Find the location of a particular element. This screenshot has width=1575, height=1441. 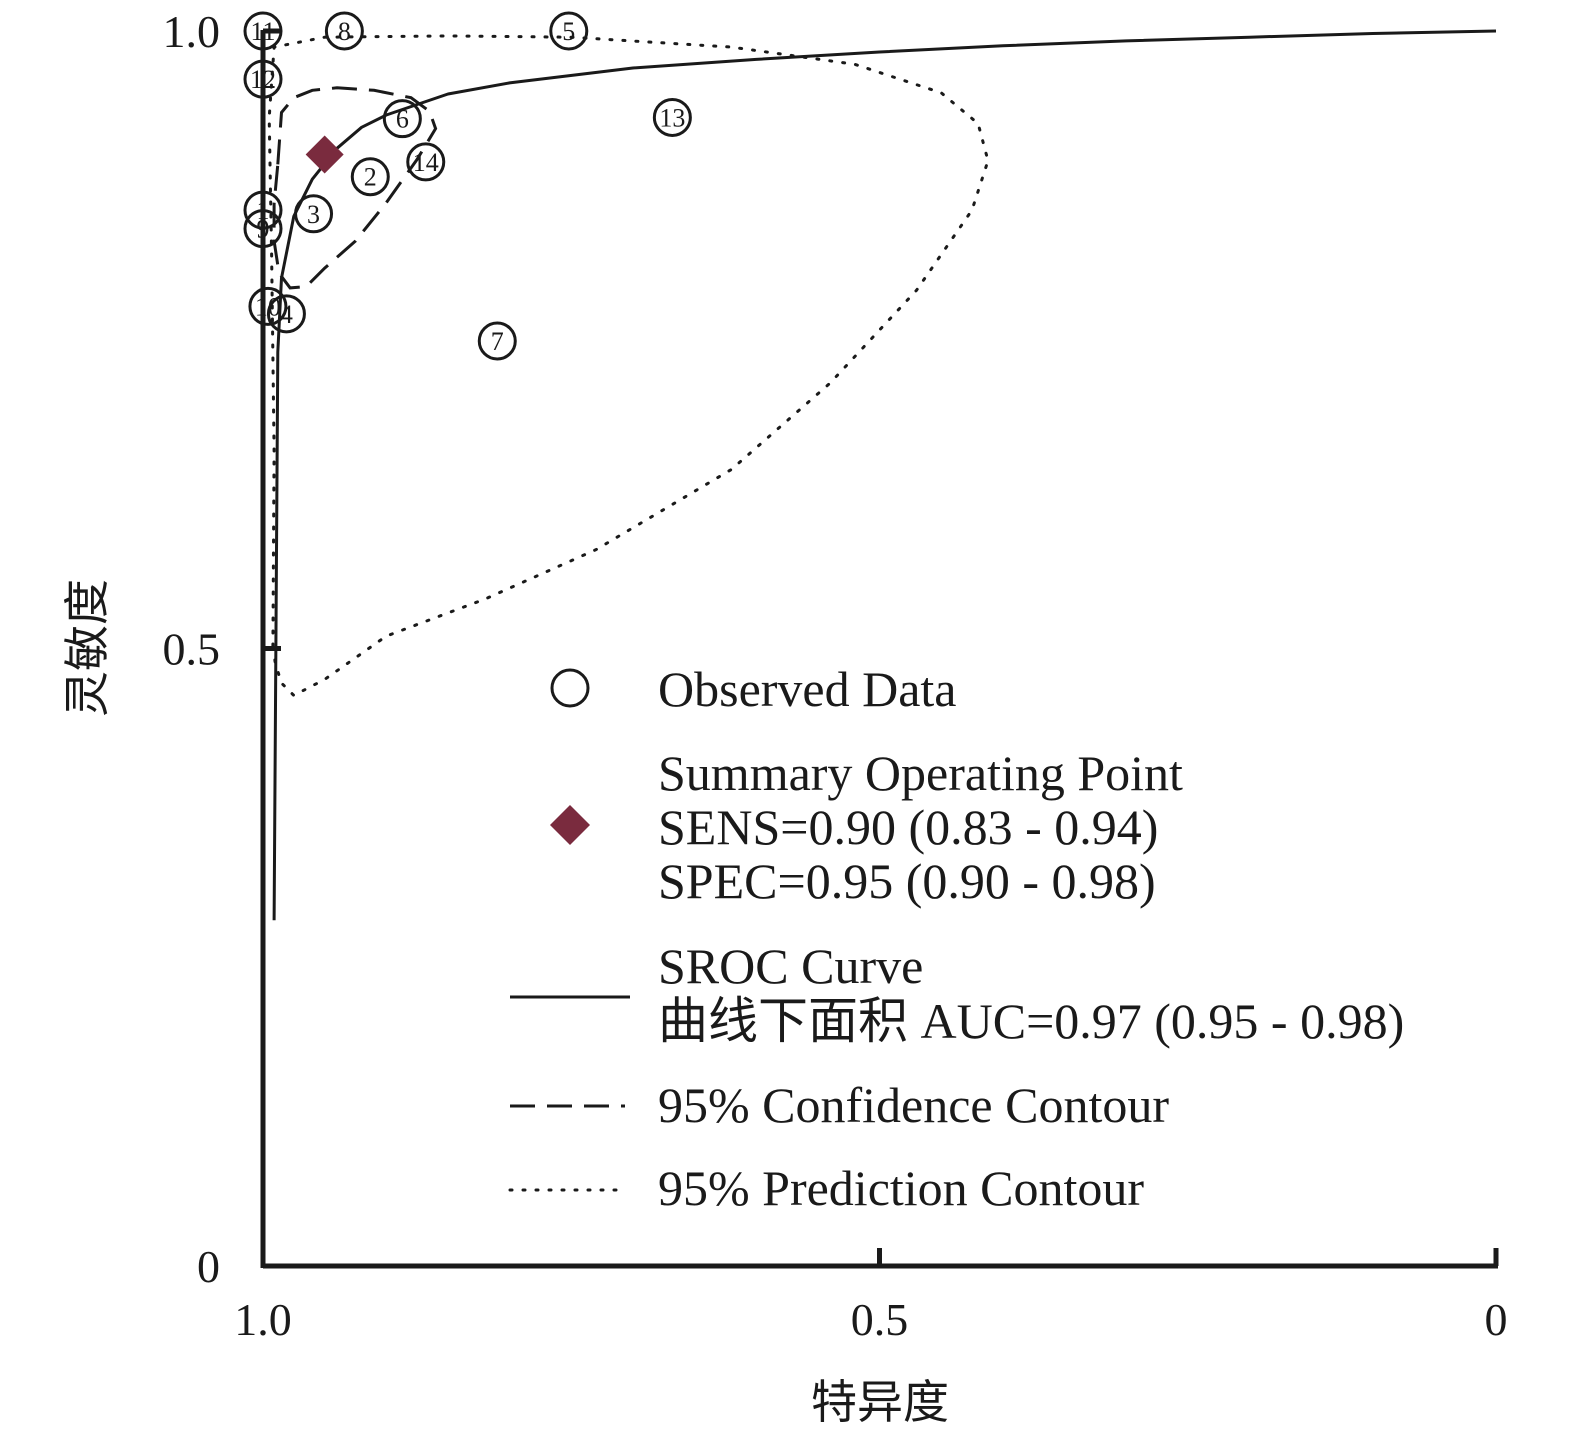

study-point: 3 is located at coordinates (314, 214).